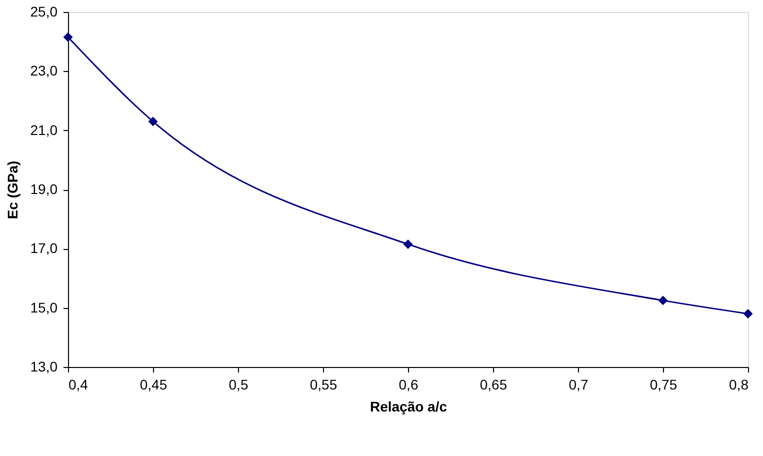 Image resolution: width=763 pixels, height=456 pixels. Describe the element at coordinates (44, 248) in the screenshot. I see `y-tick-label: 17,0` at that location.